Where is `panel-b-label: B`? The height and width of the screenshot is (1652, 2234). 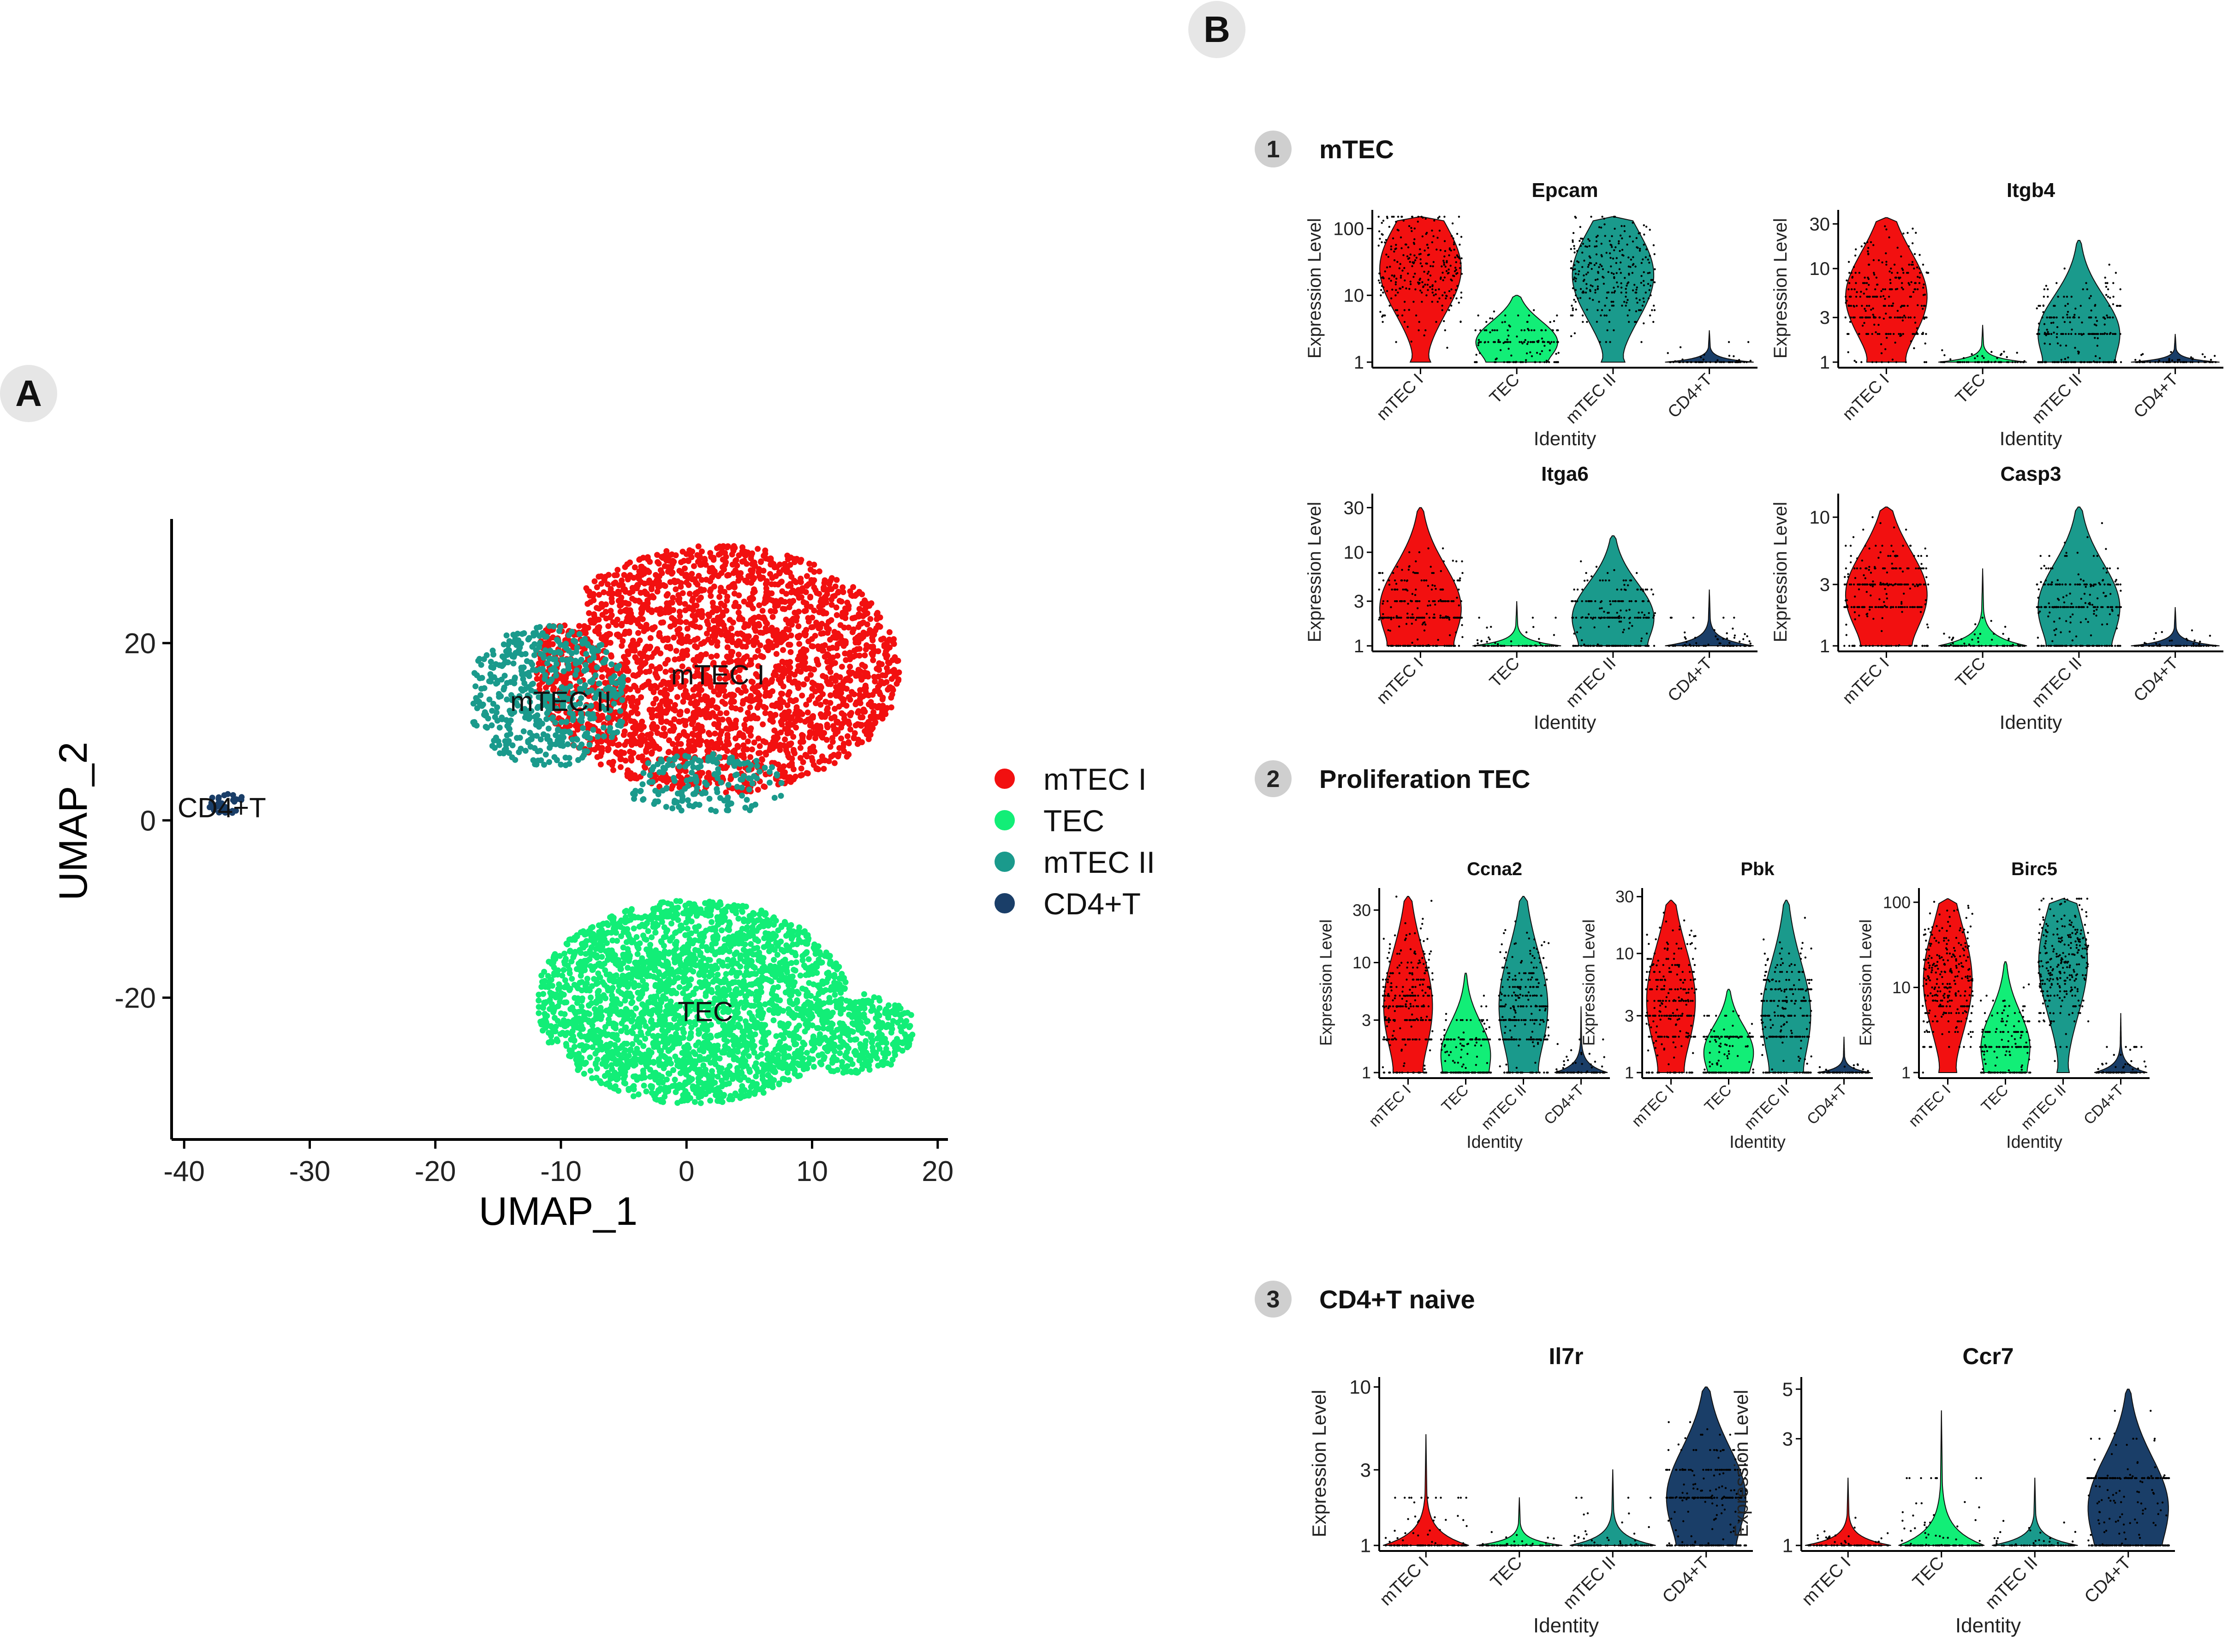 panel-b-label: B is located at coordinates (1216, 29).